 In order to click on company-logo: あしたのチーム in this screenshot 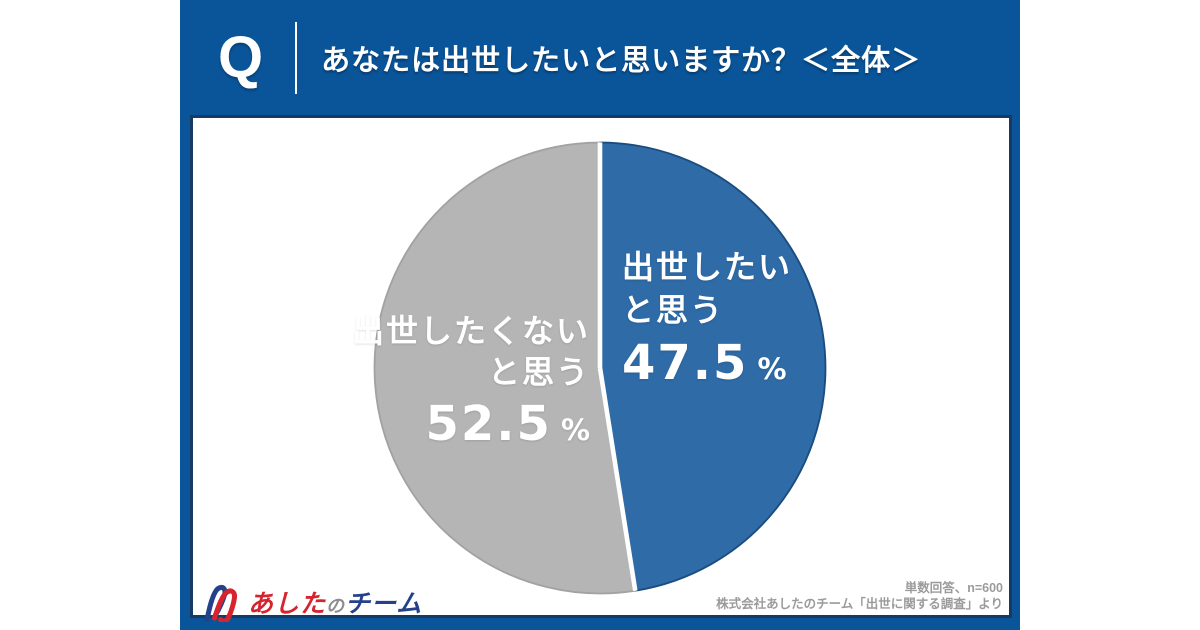, I will do `click(311, 602)`.